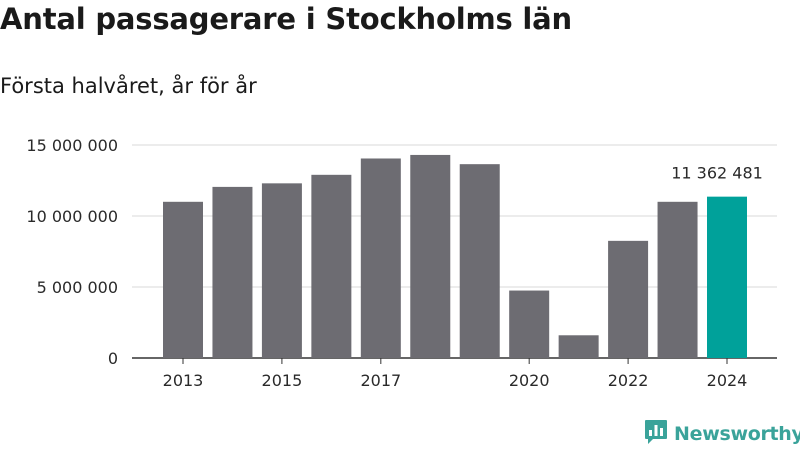  Describe the element at coordinates (628, 299) in the screenshot. I see `bar-2022` at that location.